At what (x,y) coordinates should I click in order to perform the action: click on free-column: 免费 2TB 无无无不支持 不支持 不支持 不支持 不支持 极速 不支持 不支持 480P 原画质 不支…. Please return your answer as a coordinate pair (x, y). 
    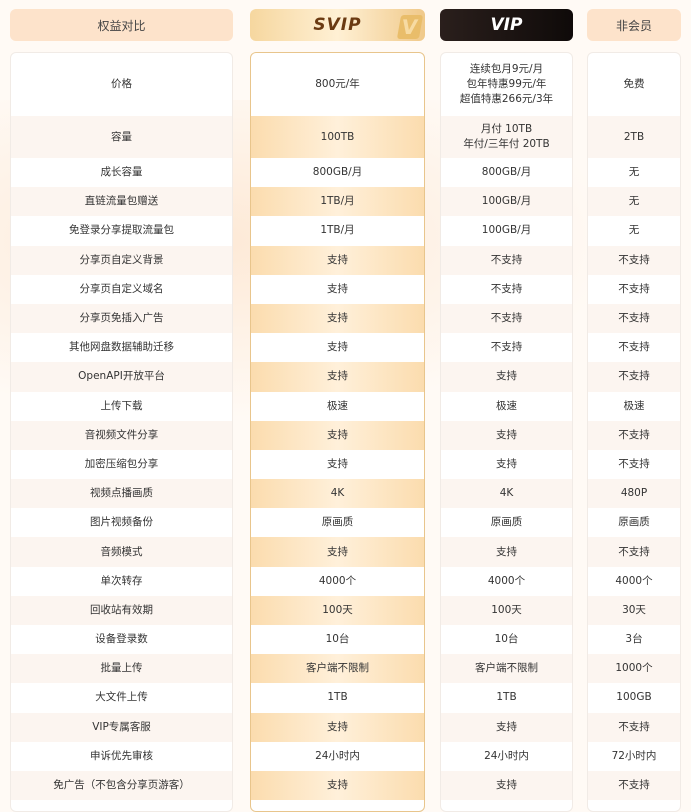
    Looking at the image, I should click on (634, 432).